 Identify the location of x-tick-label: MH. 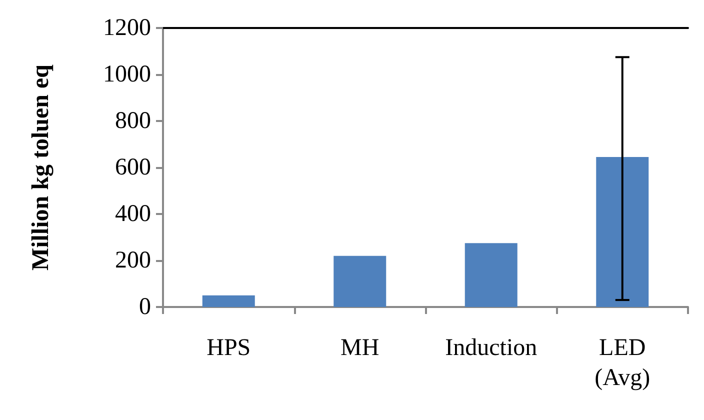
(360, 348).